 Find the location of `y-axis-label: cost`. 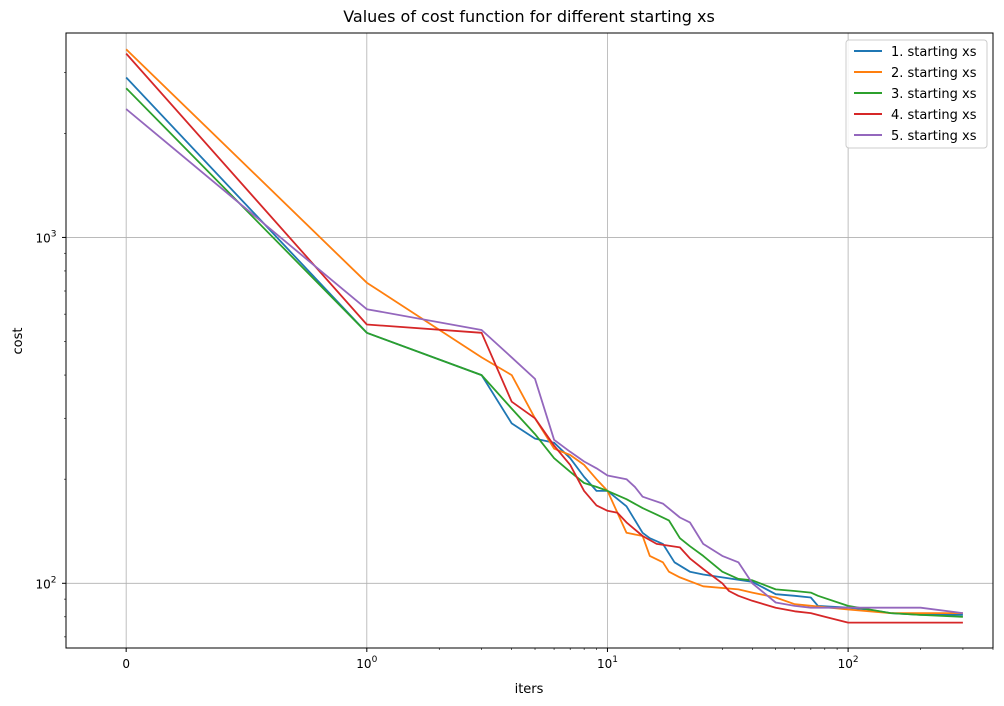

y-axis-label: cost is located at coordinates (18, 341).